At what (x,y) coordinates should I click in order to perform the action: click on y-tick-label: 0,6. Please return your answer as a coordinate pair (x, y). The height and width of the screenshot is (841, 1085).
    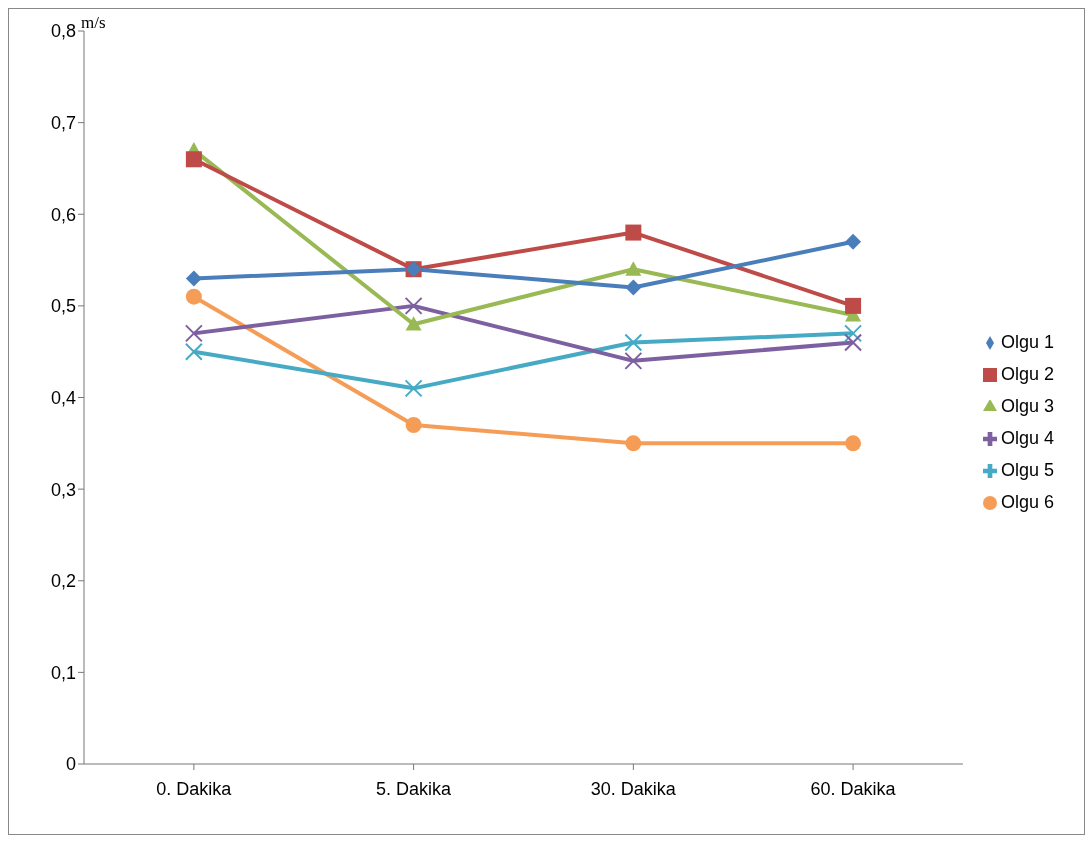
    Looking at the image, I should click on (63, 214).